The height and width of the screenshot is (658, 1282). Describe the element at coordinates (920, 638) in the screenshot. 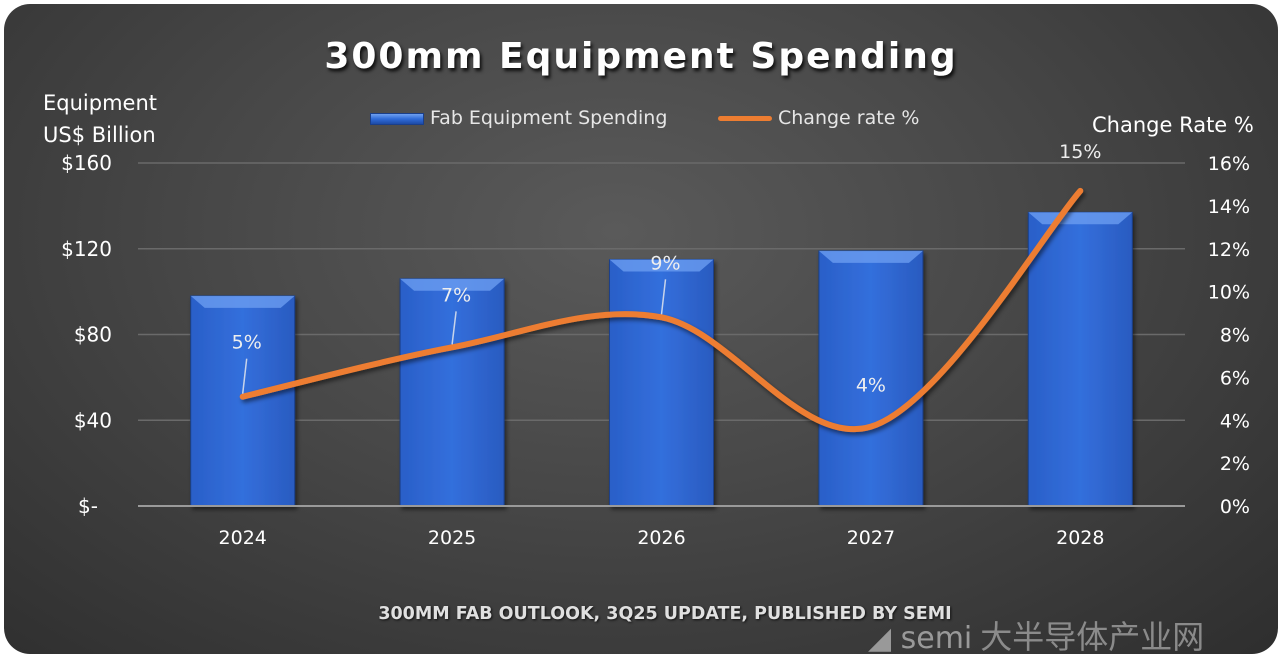

I see `semi-logo: ◢ semi` at that location.